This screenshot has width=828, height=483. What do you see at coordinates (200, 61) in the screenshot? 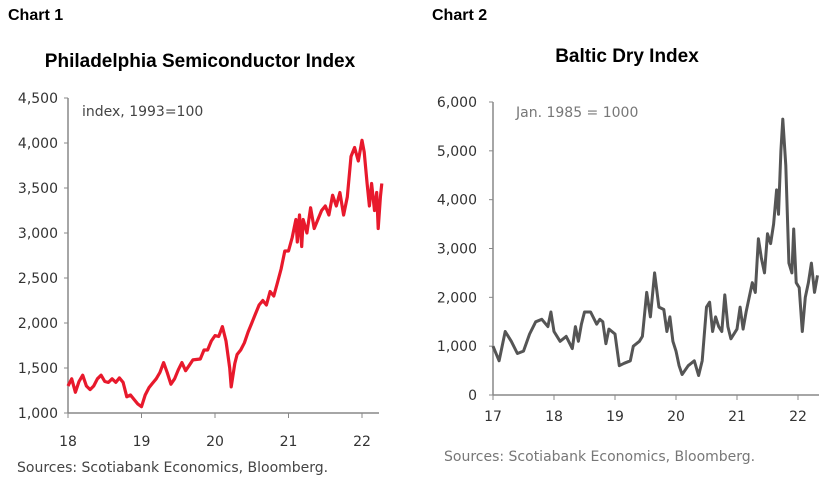
I see `chart1-title: Philadelphia Semiconductor Index` at bounding box center [200, 61].